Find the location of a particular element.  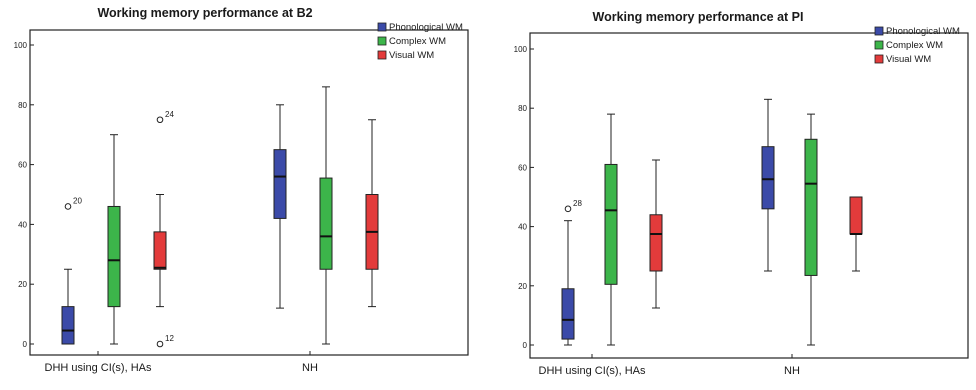

outlier-label: 24 is located at coordinates (169, 114).